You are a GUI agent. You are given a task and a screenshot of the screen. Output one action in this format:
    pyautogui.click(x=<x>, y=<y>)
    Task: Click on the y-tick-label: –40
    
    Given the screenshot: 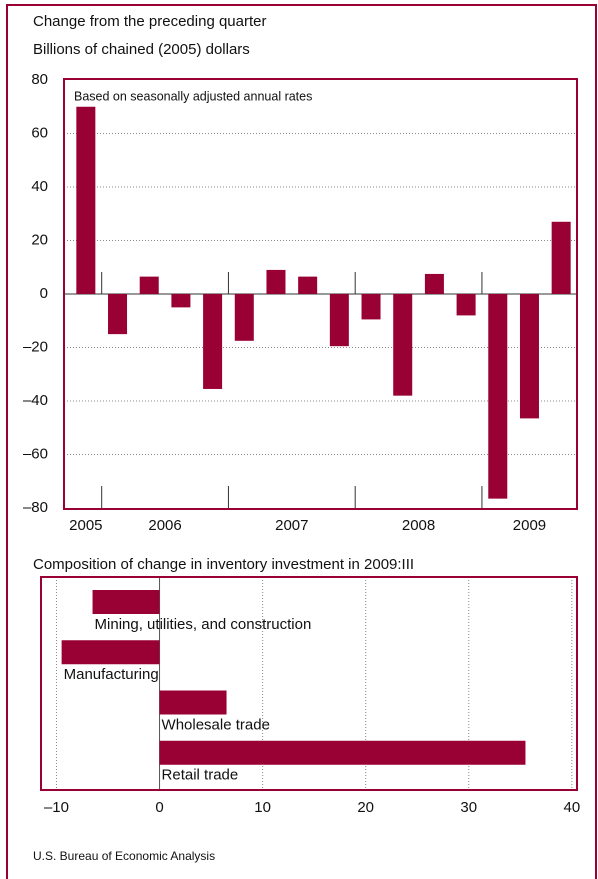 What is the action you would take?
    pyautogui.click(x=35, y=400)
    